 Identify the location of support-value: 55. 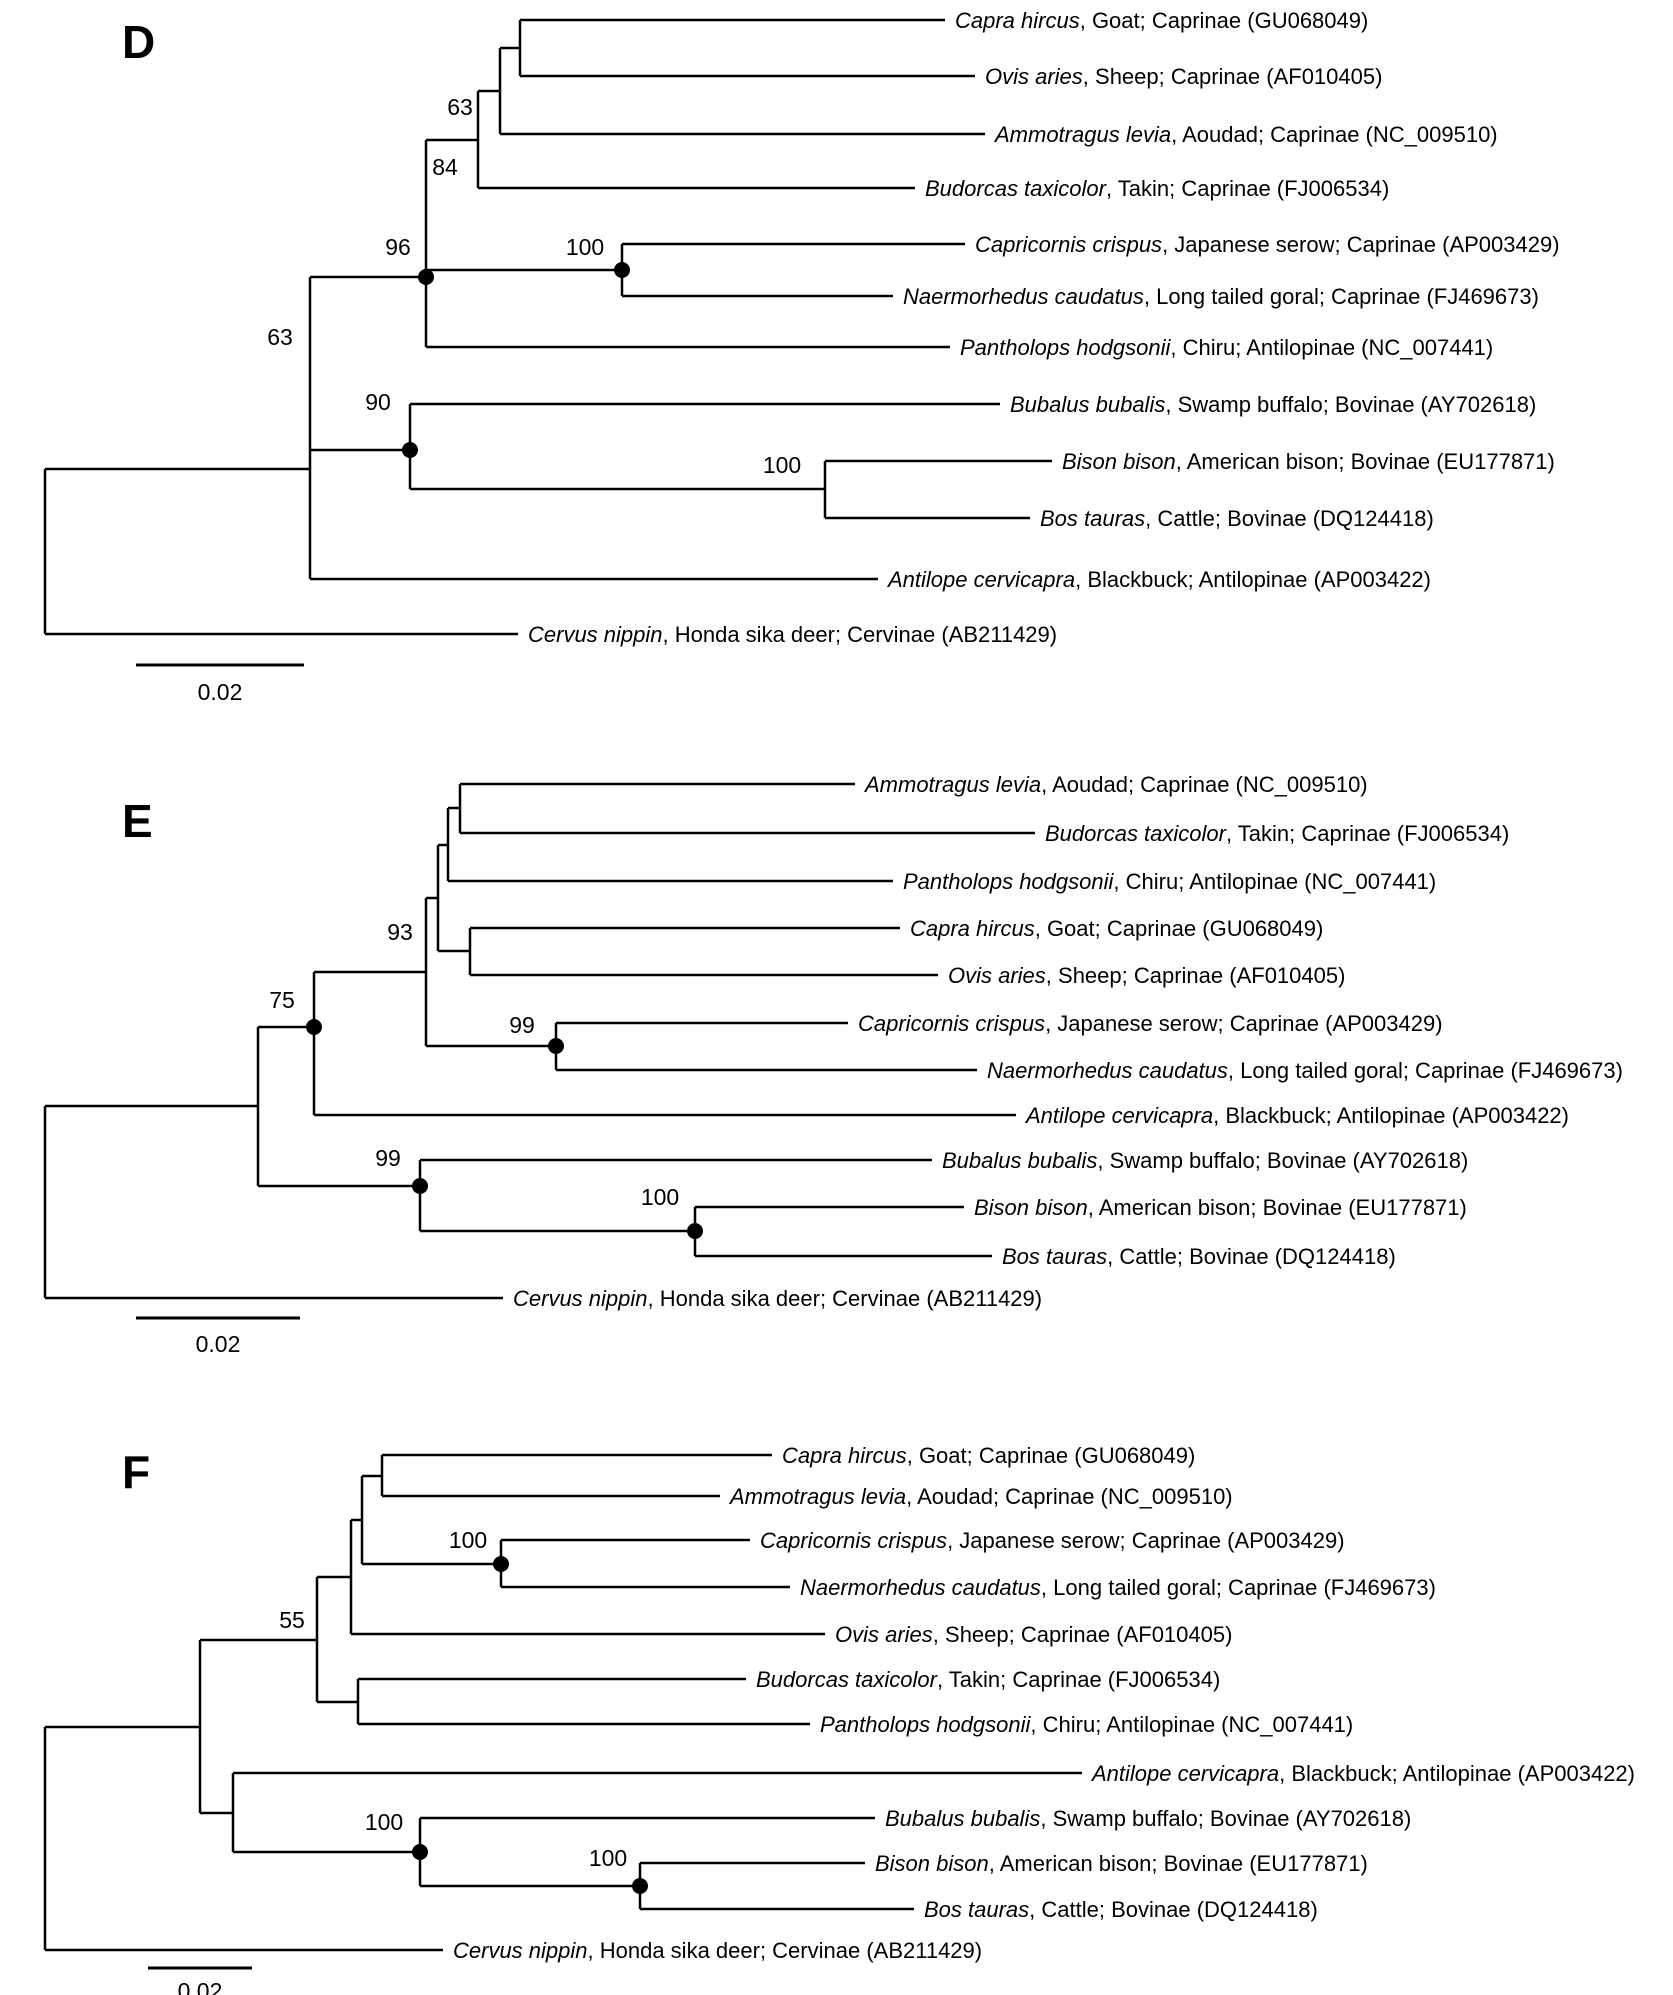
(292, 1620).